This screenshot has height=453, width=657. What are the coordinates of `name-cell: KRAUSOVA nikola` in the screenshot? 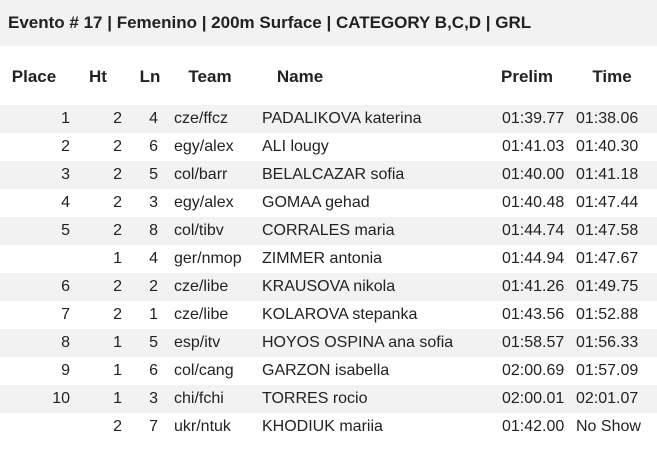 It's located at (329, 286).